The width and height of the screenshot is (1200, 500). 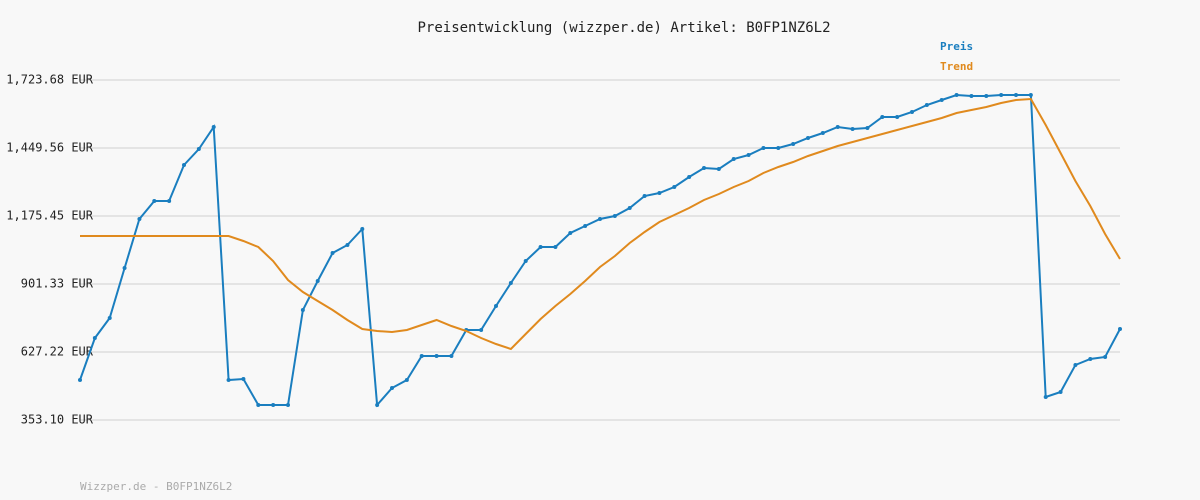 What do you see at coordinates (57, 351) in the screenshot?
I see `y-tick-label: 627.22 EUR` at bounding box center [57, 351].